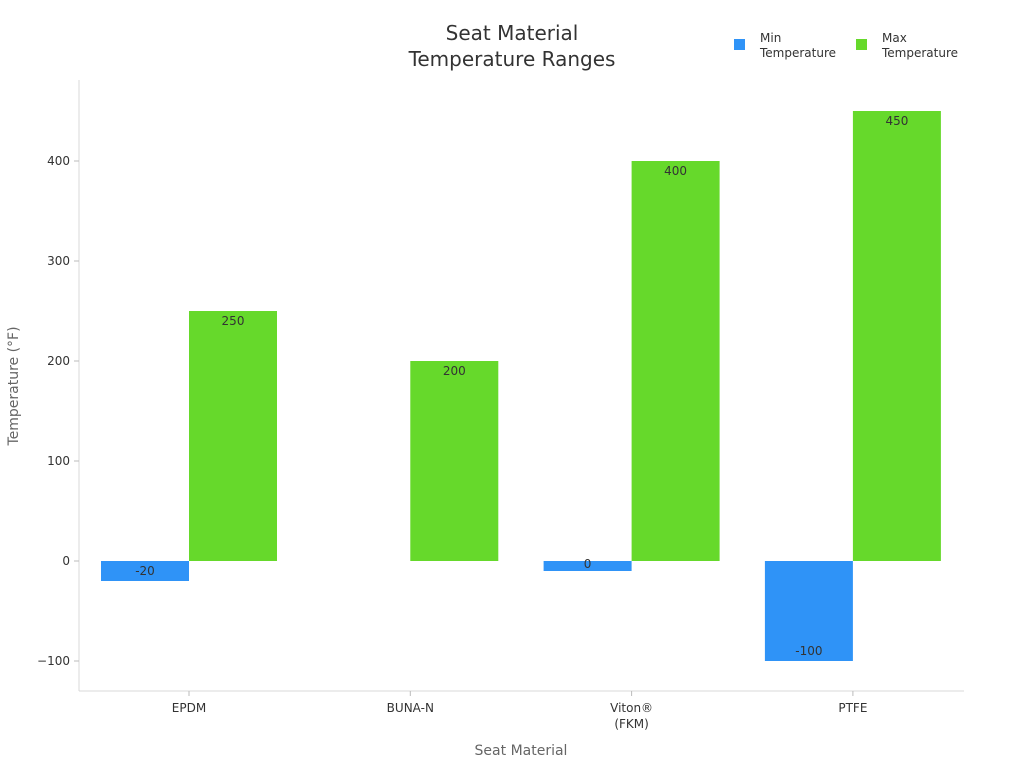 Image resolution: width=1024 pixels, height=768 pixels. Describe the element at coordinates (896, 121) in the screenshot. I see `bar-value-label: 450` at that location.